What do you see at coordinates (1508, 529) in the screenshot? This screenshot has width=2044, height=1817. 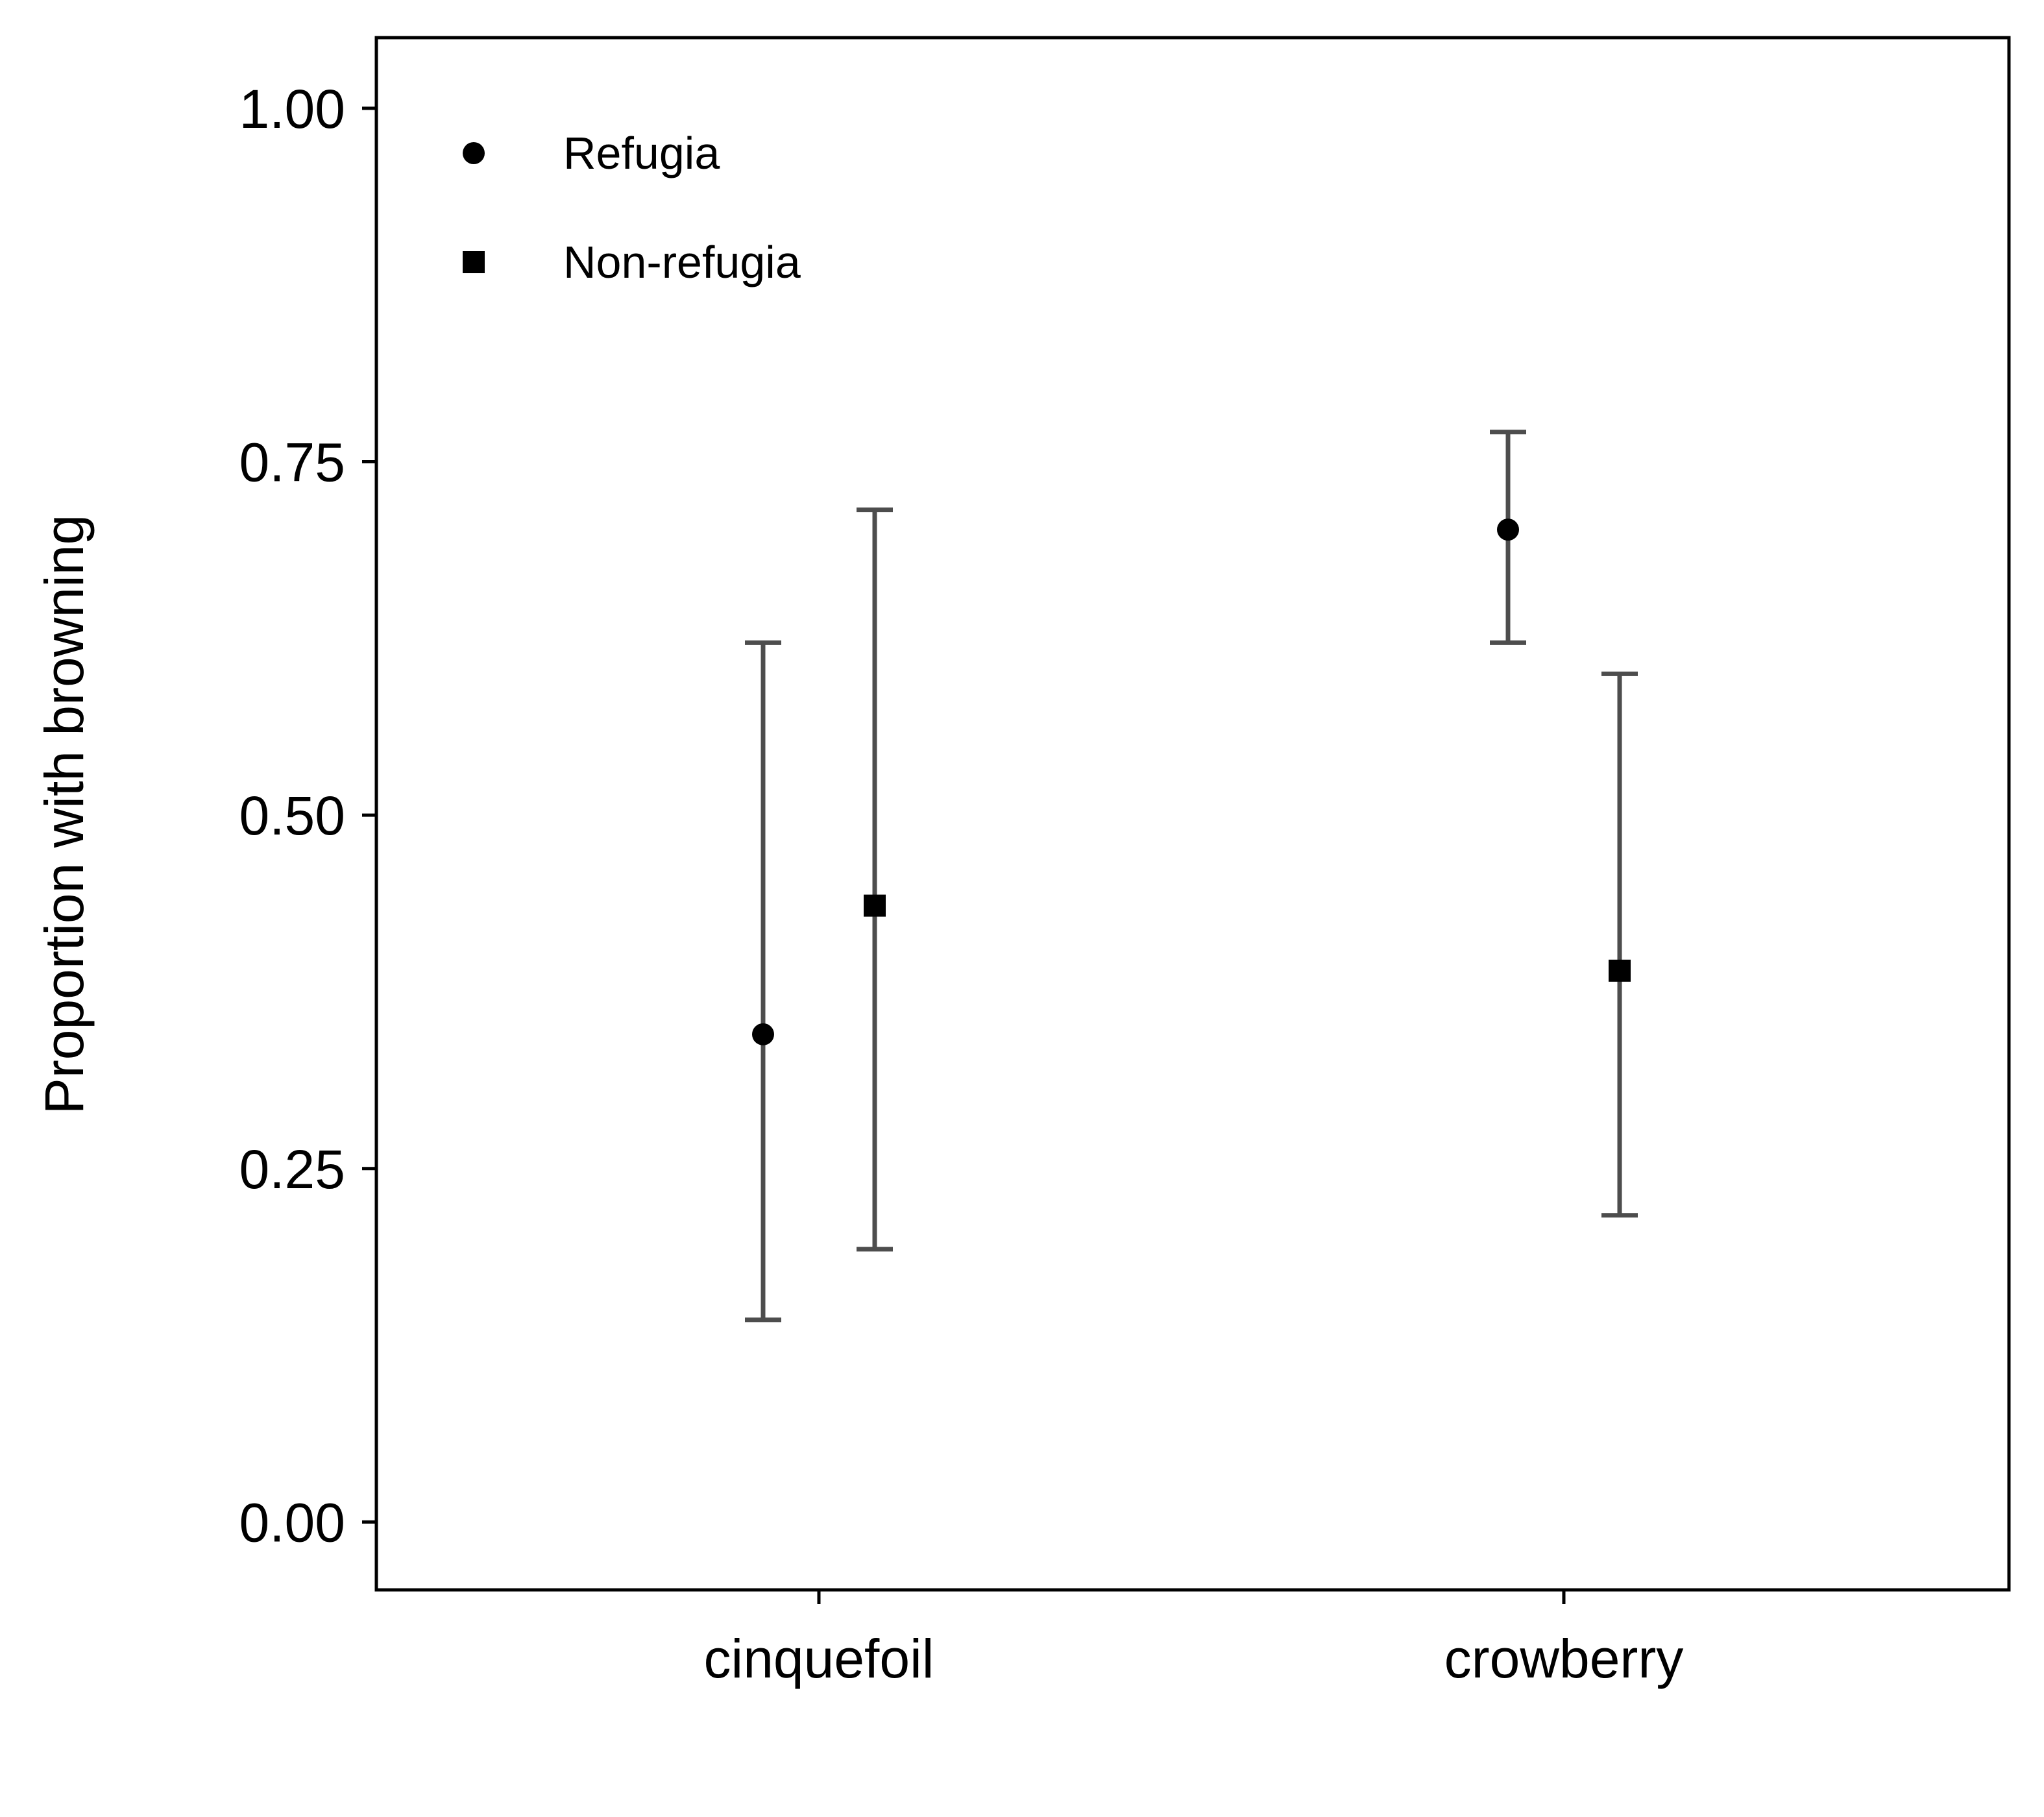 I see `point-refugia-crowberry` at bounding box center [1508, 529].